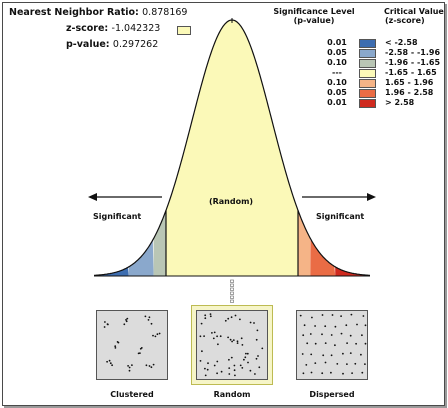 This screenshot has width=448, height=408. I want to click on z-score-row: z-score: -1.042323, so click(113, 28).